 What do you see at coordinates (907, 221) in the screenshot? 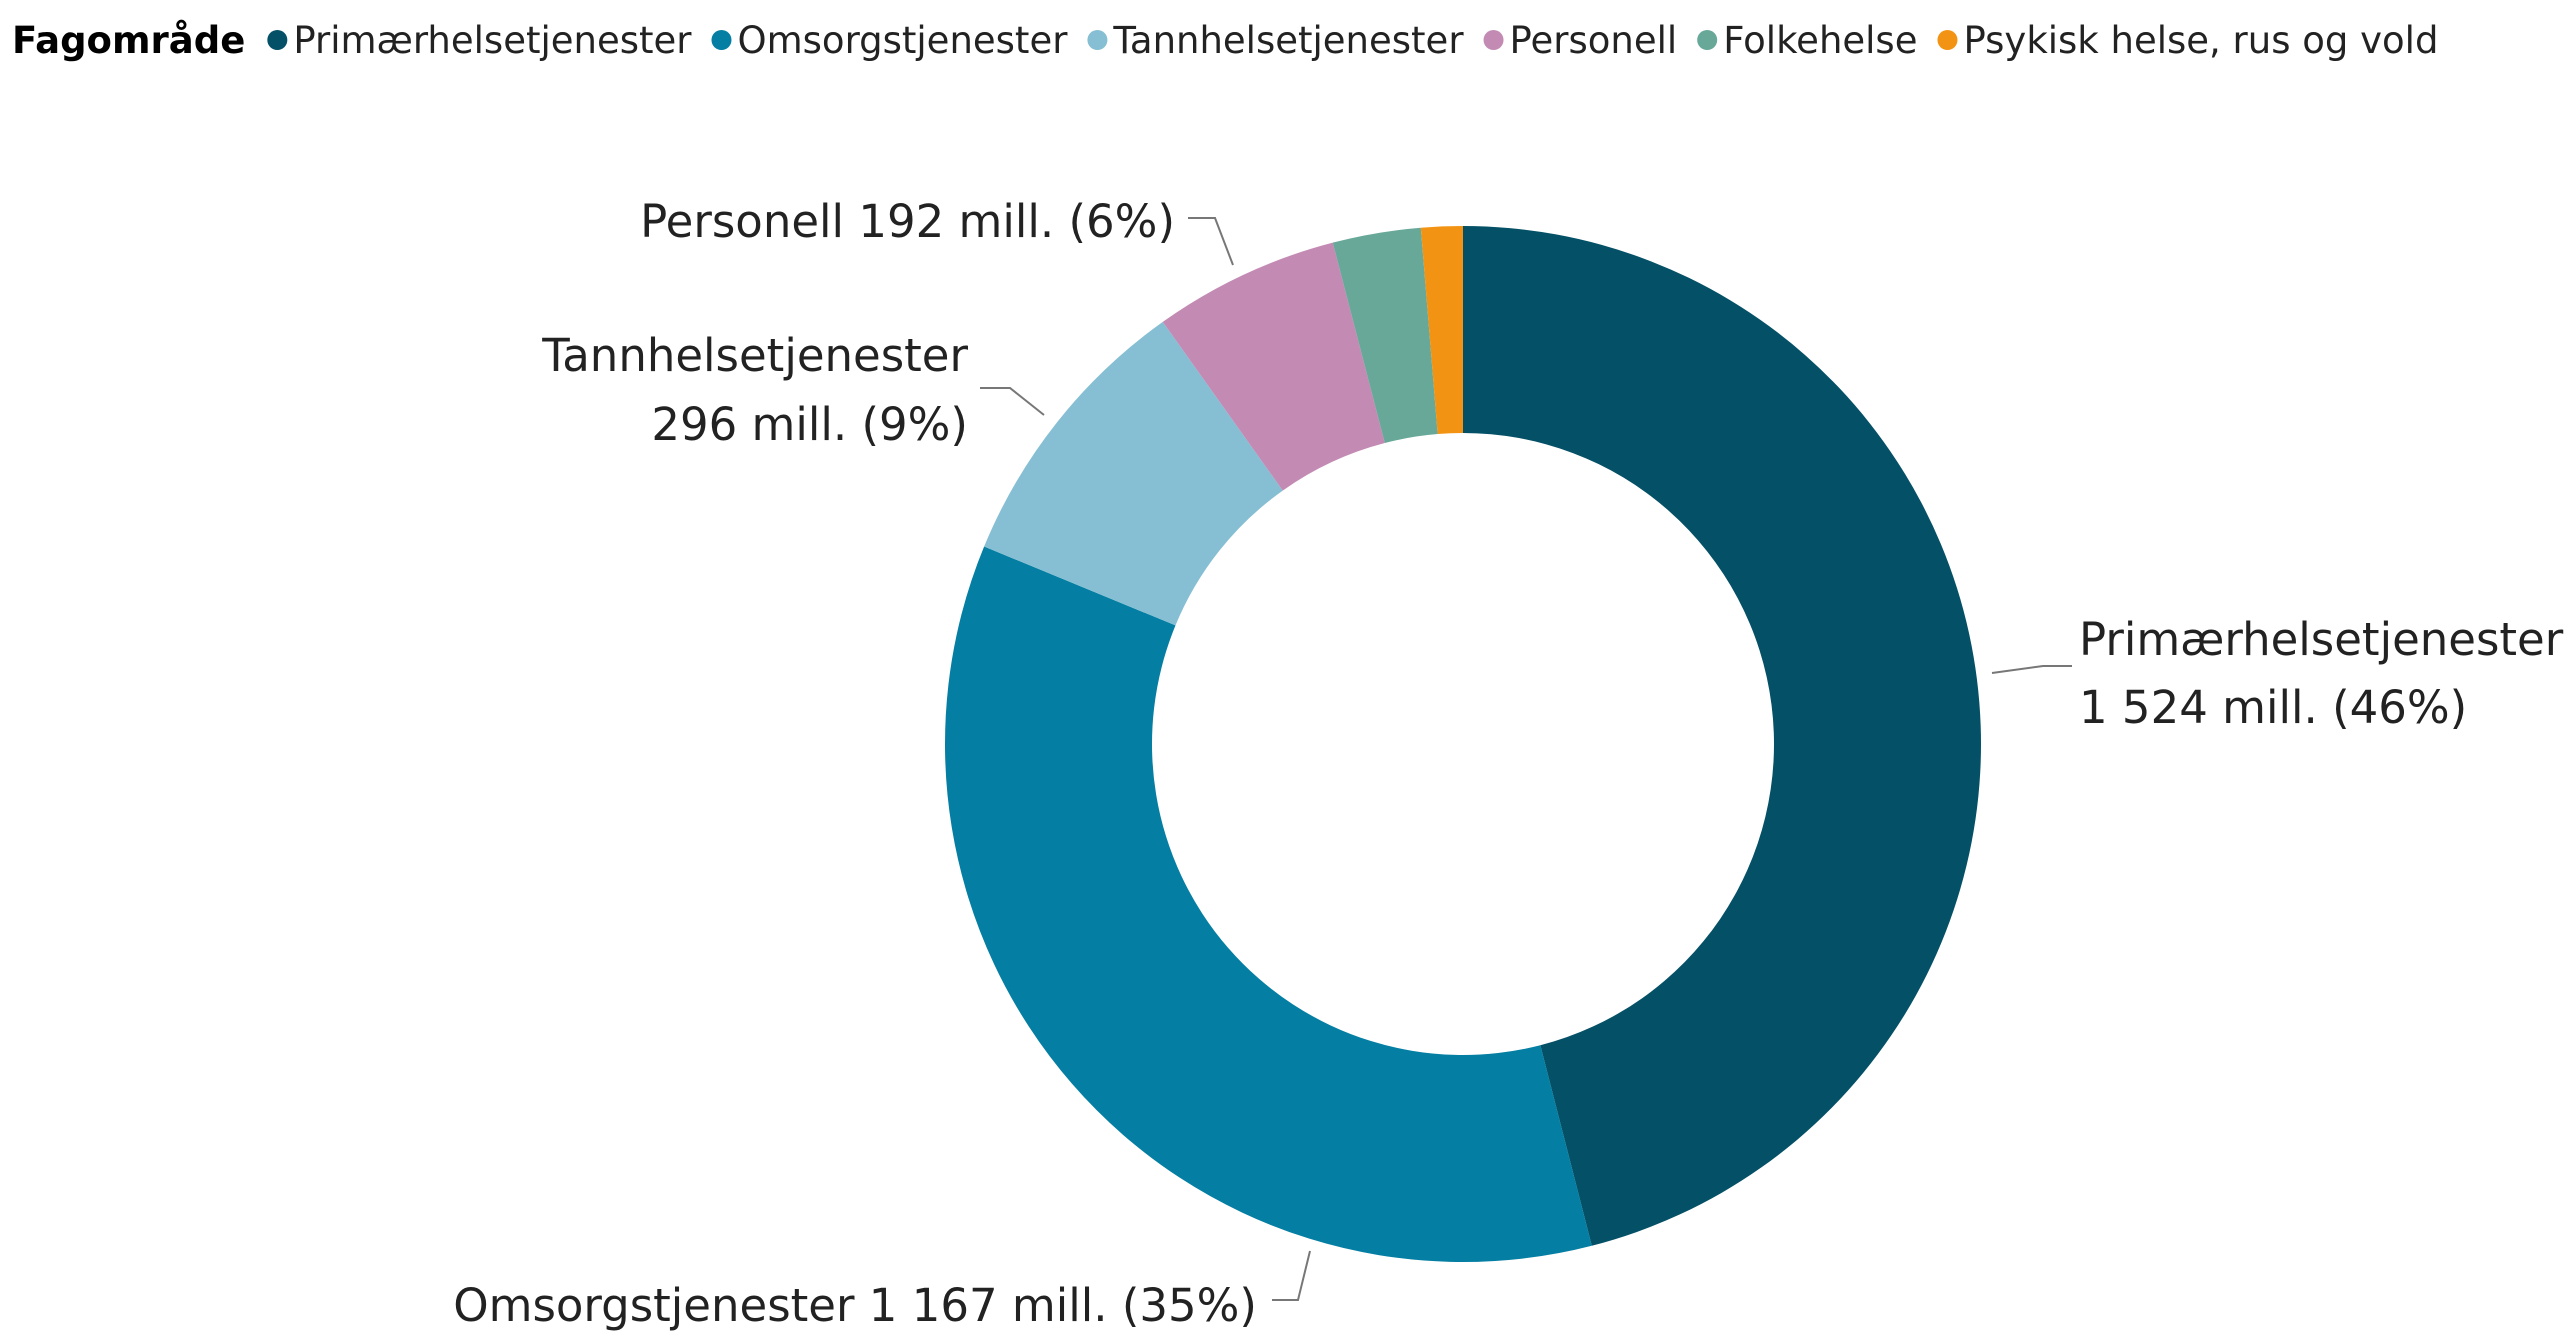
I see `data-label-personell: Personell 192 mill. (6%)` at bounding box center [907, 221].